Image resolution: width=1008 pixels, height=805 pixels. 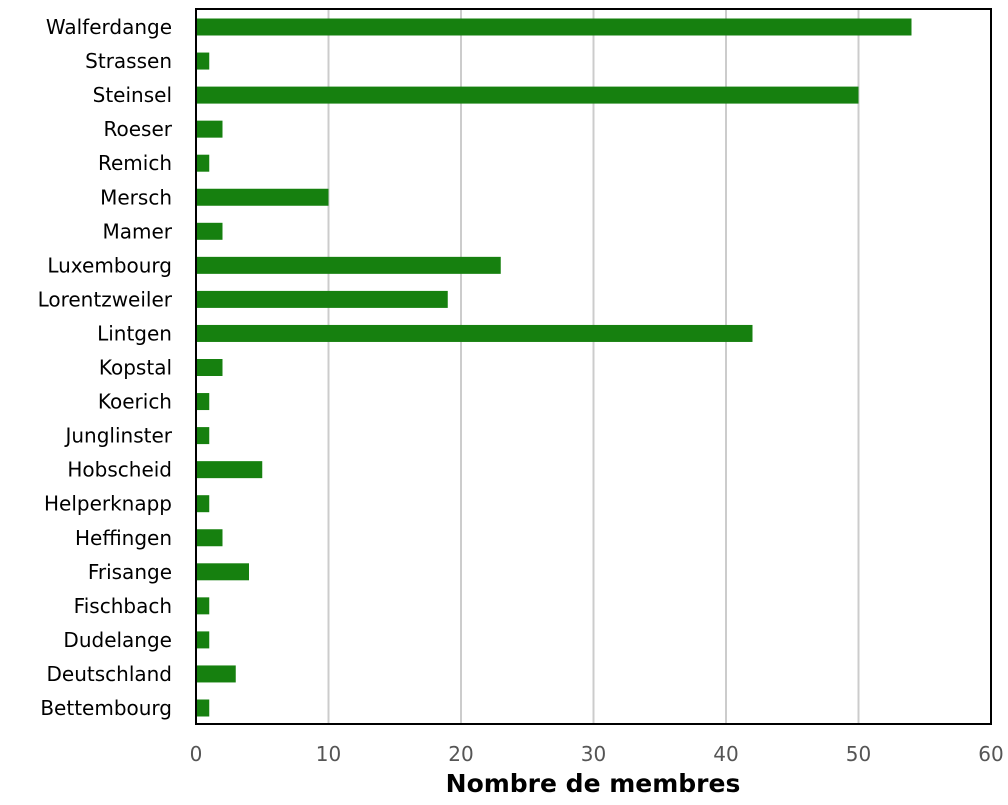 What do you see at coordinates (123, 538) in the screenshot?
I see `category-label: Heffingen` at bounding box center [123, 538].